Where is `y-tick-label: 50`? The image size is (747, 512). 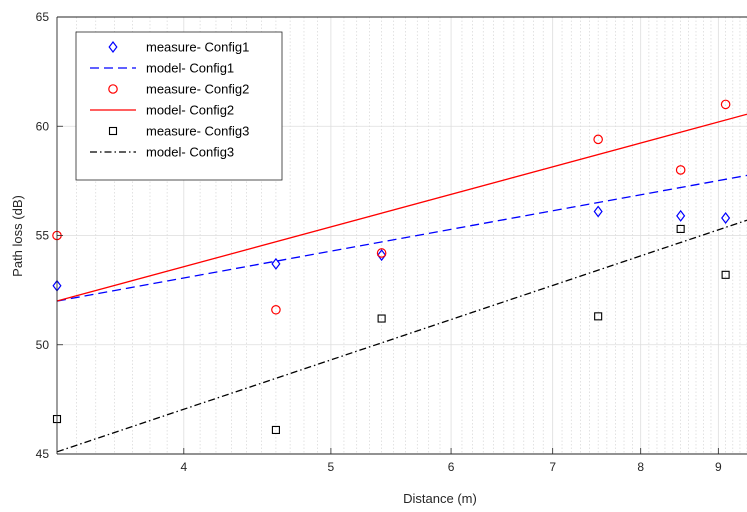
y-tick-label: 50 is located at coordinates (43, 345).